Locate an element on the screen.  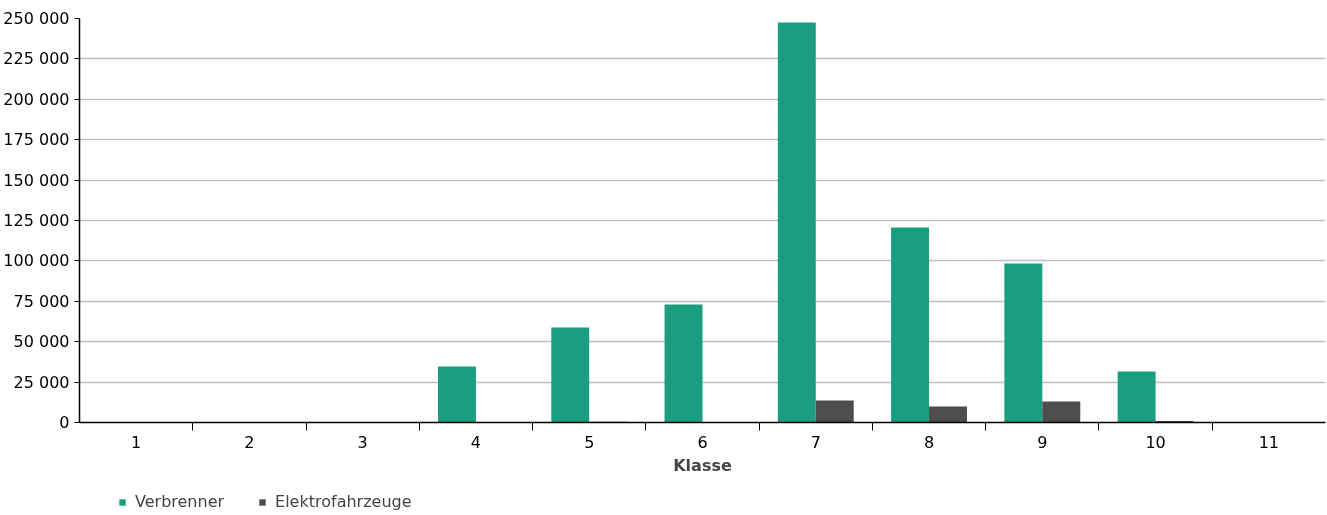
x-tick-label: 4 is located at coordinates (476, 442).